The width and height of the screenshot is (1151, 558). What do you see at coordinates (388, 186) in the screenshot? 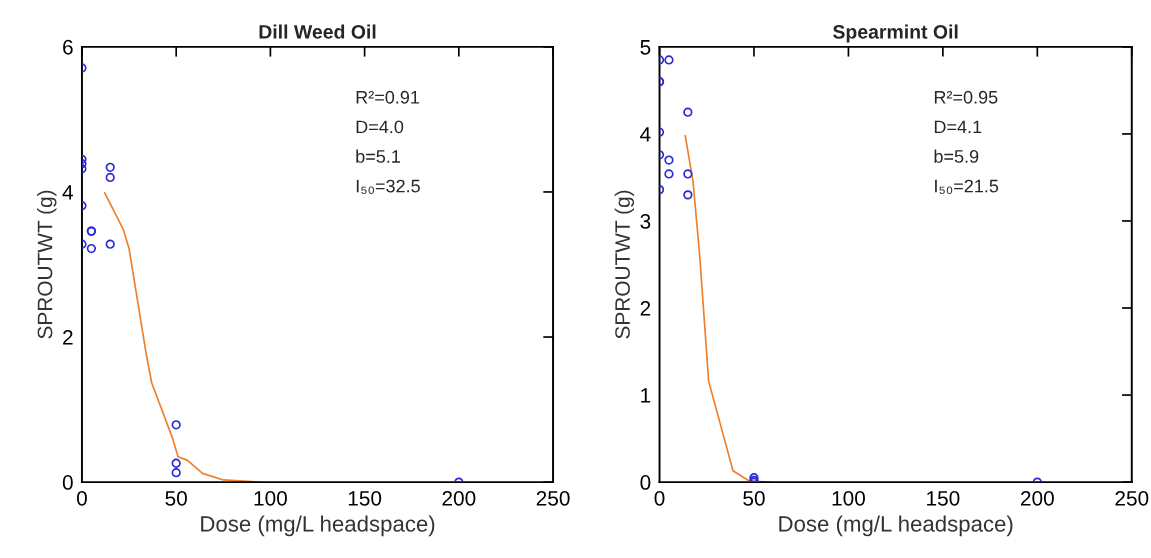
I see `annotation: I₅₀=32.5` at bounding box center [388, 186].